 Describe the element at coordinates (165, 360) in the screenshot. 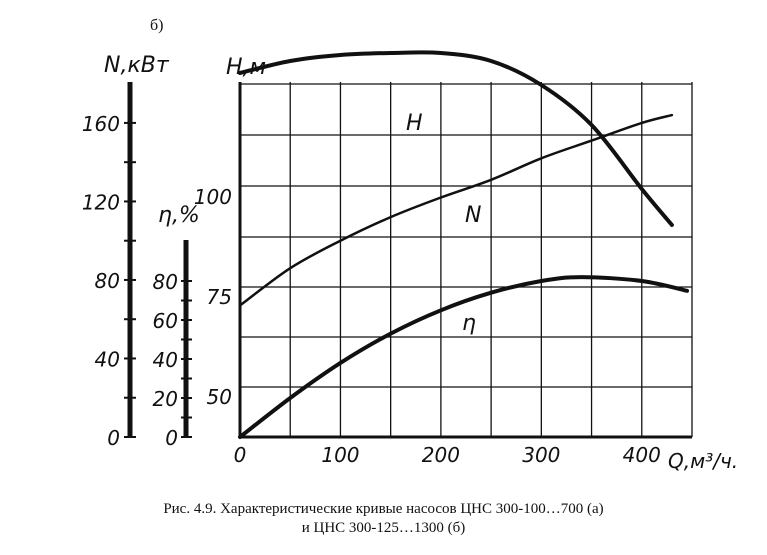

I see `eta-tick-label: 40` at that location.